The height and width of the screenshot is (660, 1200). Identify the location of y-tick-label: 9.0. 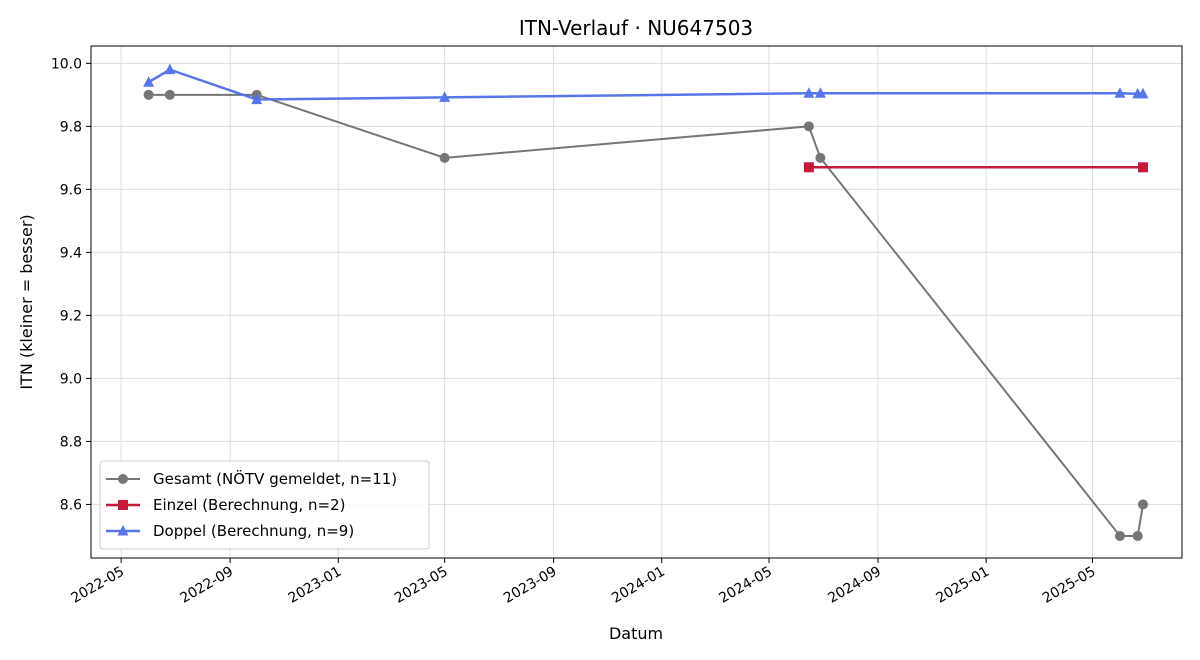
(71, 379).